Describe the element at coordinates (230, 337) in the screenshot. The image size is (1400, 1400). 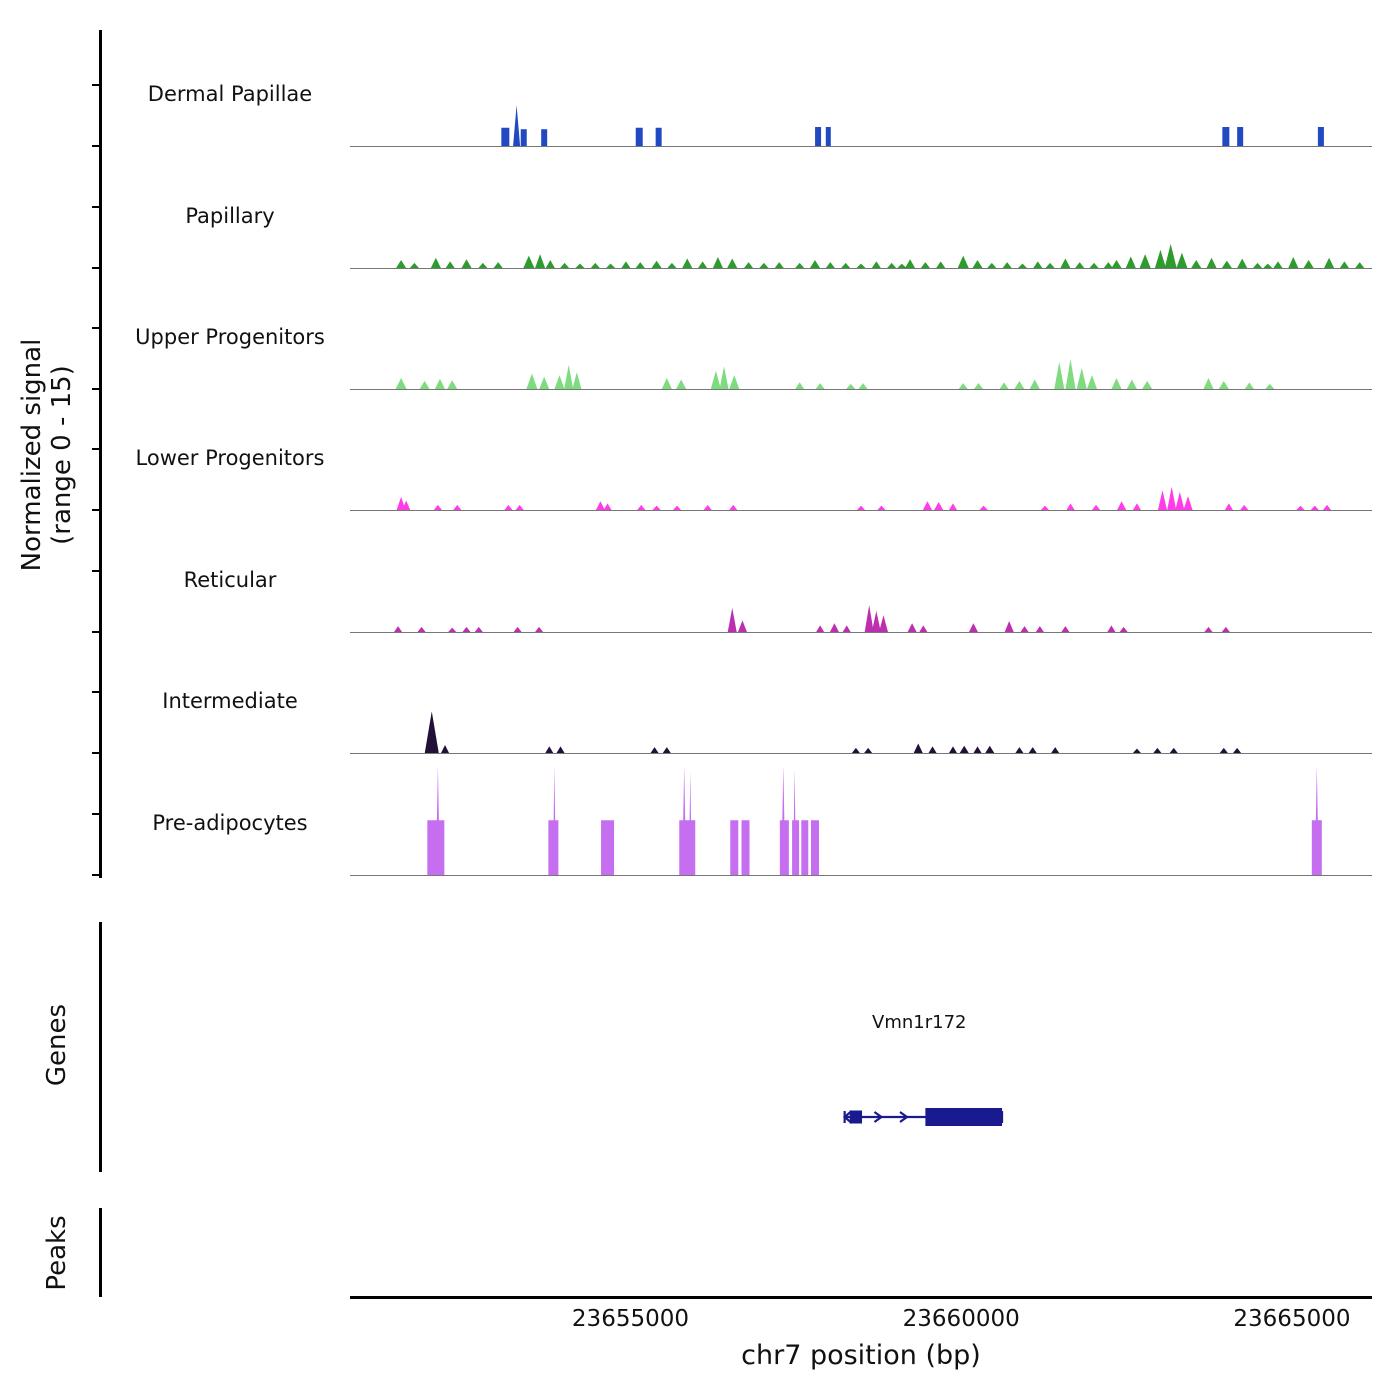
I see `track-label-upper-progenitors: Upper Progenitors` at that location.